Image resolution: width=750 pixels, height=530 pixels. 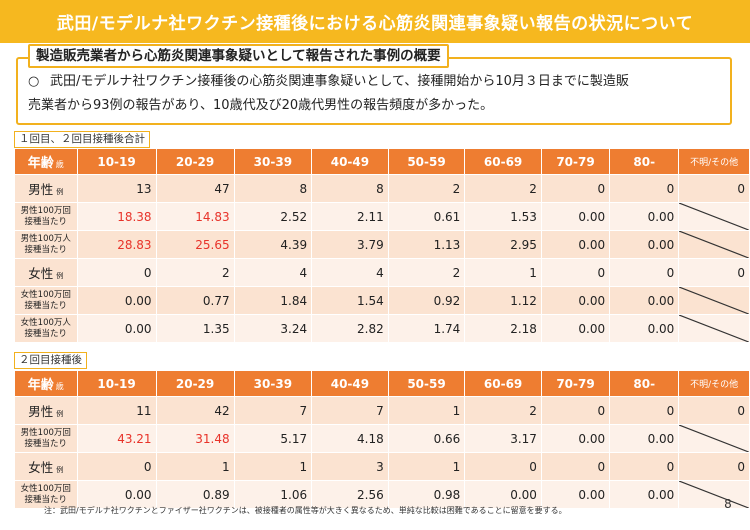 I want to click on value-cell: 7, so click(x=273, y=410).